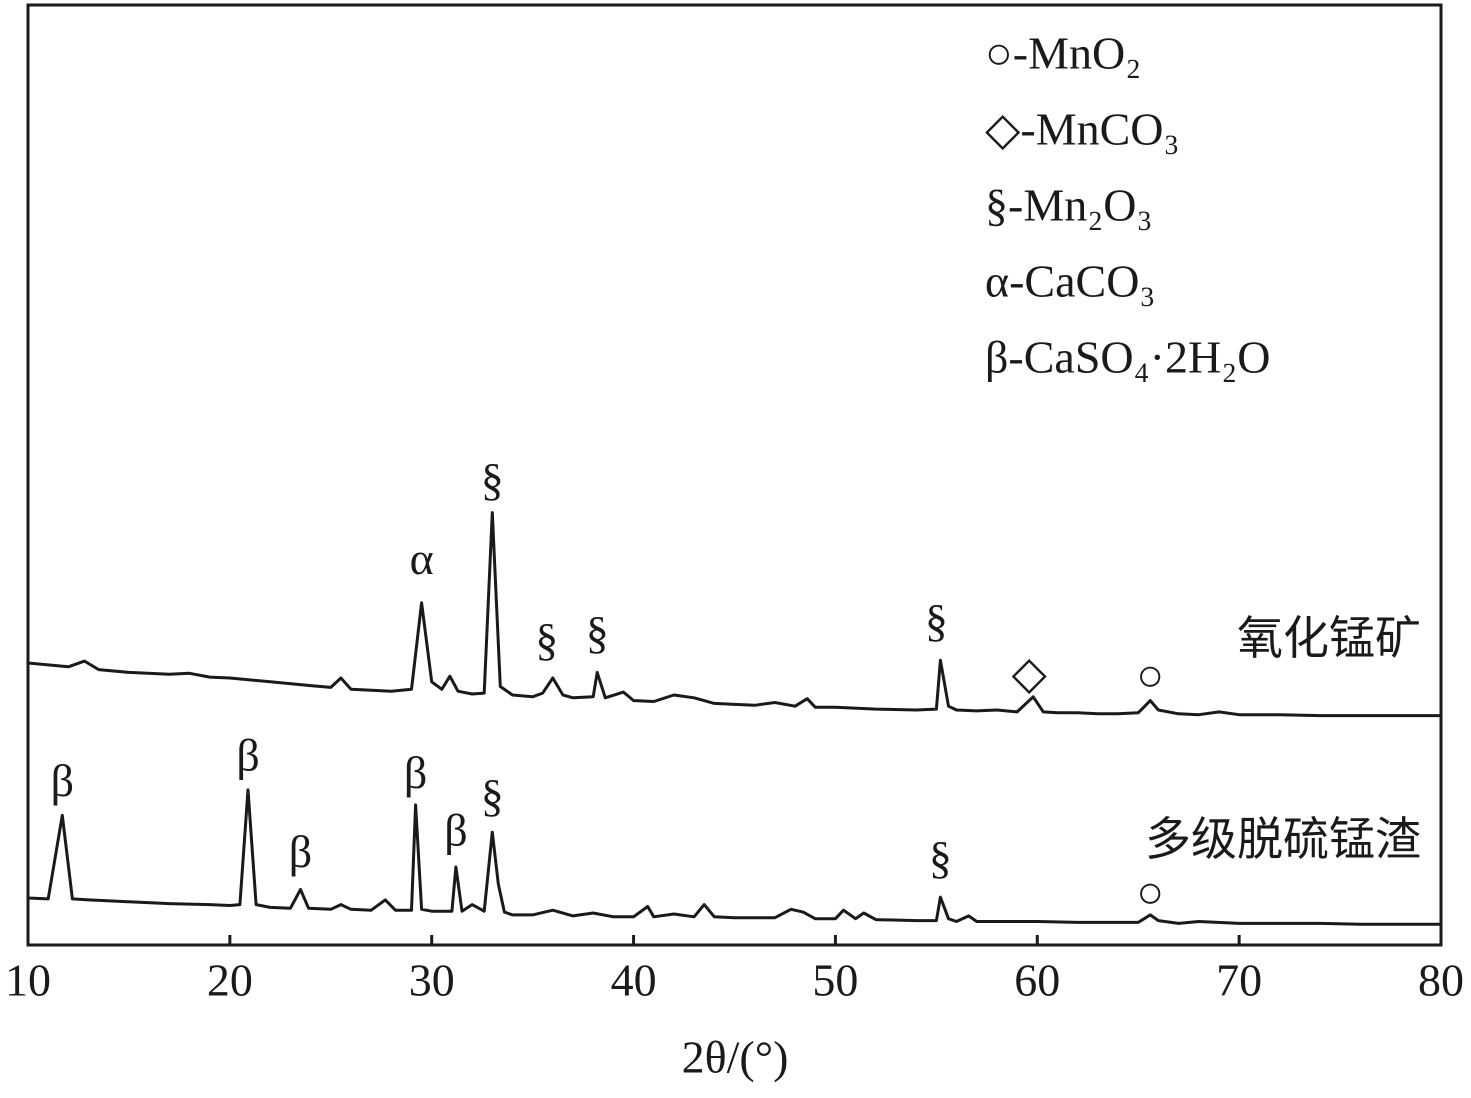 This screenshot has height=1098, width=1471. Describe the element at coordinates (1037, 980) in the screenshot. I see `x-tick-label: 60` at that location.